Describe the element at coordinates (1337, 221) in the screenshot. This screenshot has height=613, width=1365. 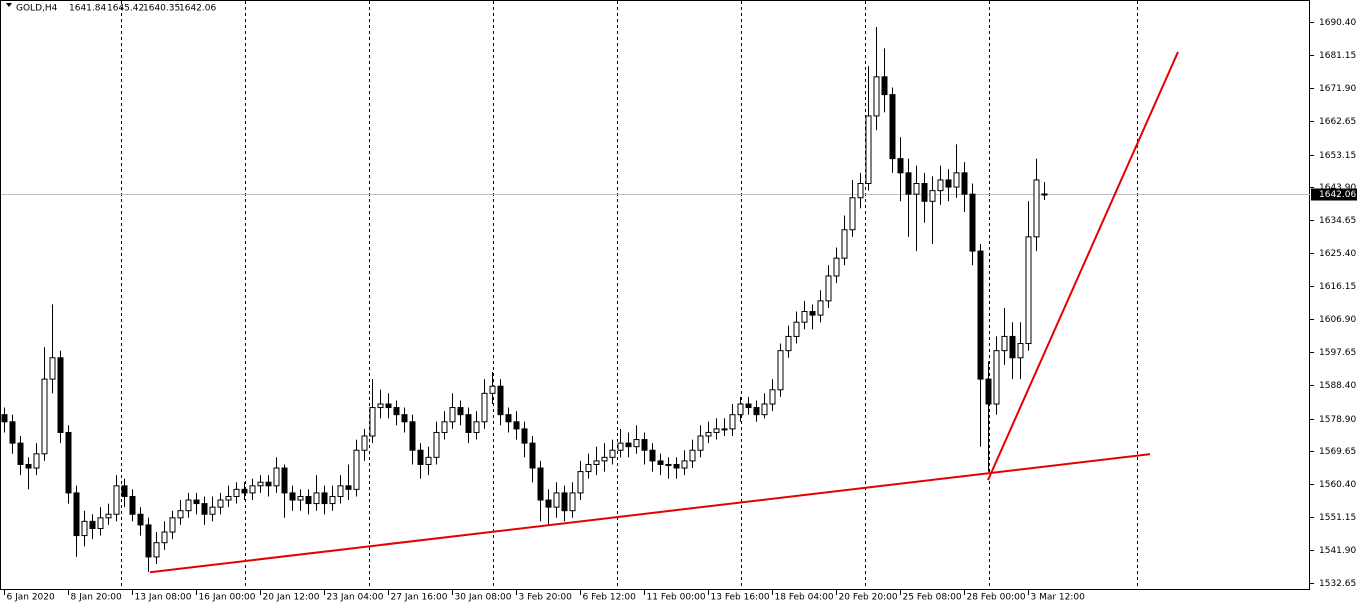
I see `y-tick-label: 1634.65` at that location.